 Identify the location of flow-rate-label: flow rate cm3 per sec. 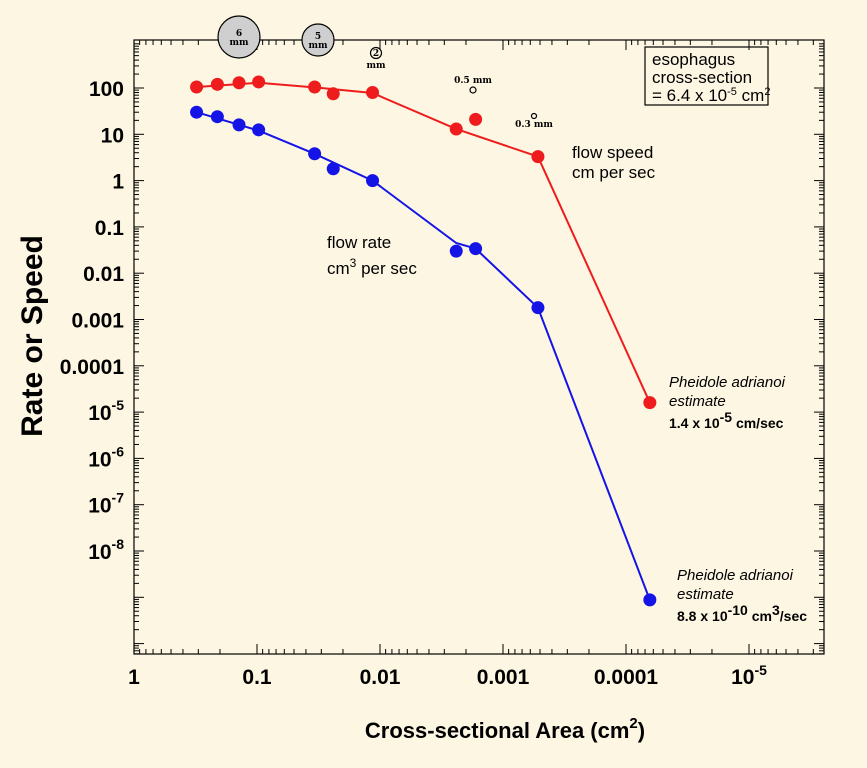
(372, 255).